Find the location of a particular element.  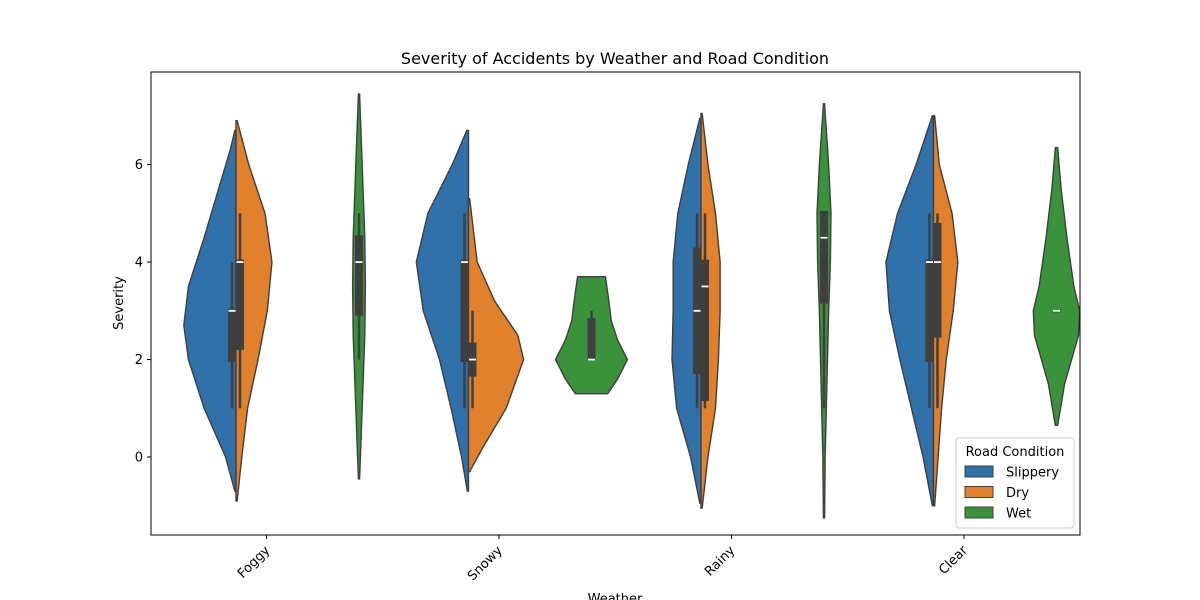

violin-foggy-dry is located at coordinates (254, 311).